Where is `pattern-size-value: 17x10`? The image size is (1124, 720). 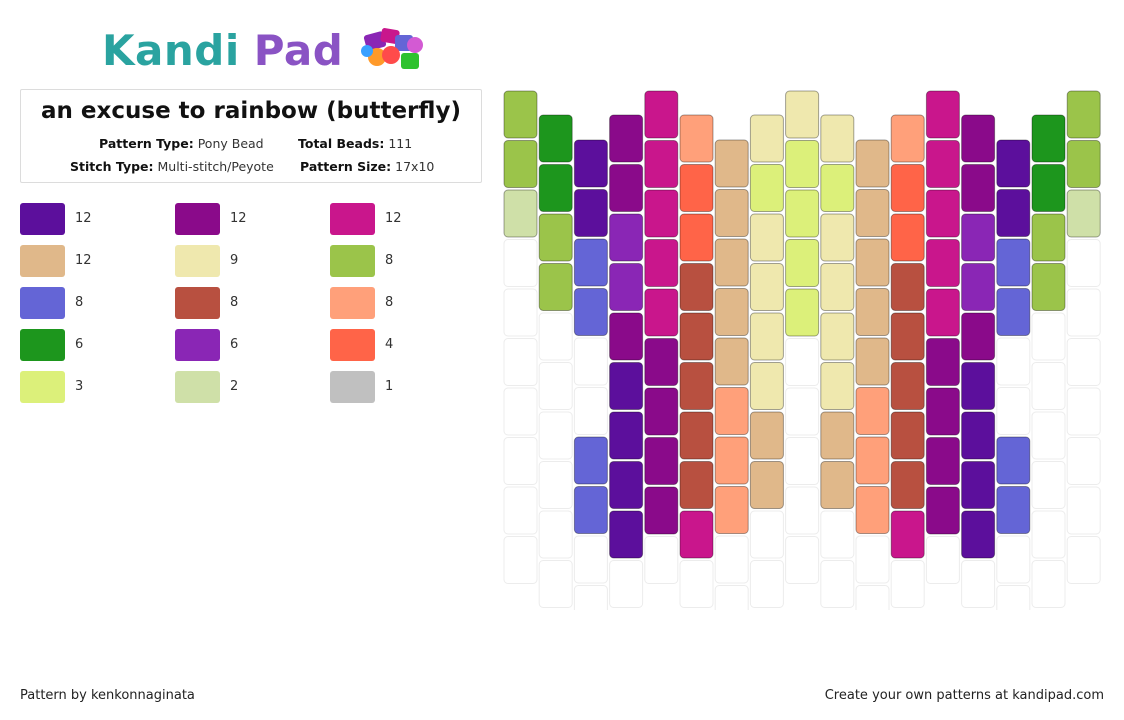 pattern-size-value: 17x10 is located at coordinates (415, 166).